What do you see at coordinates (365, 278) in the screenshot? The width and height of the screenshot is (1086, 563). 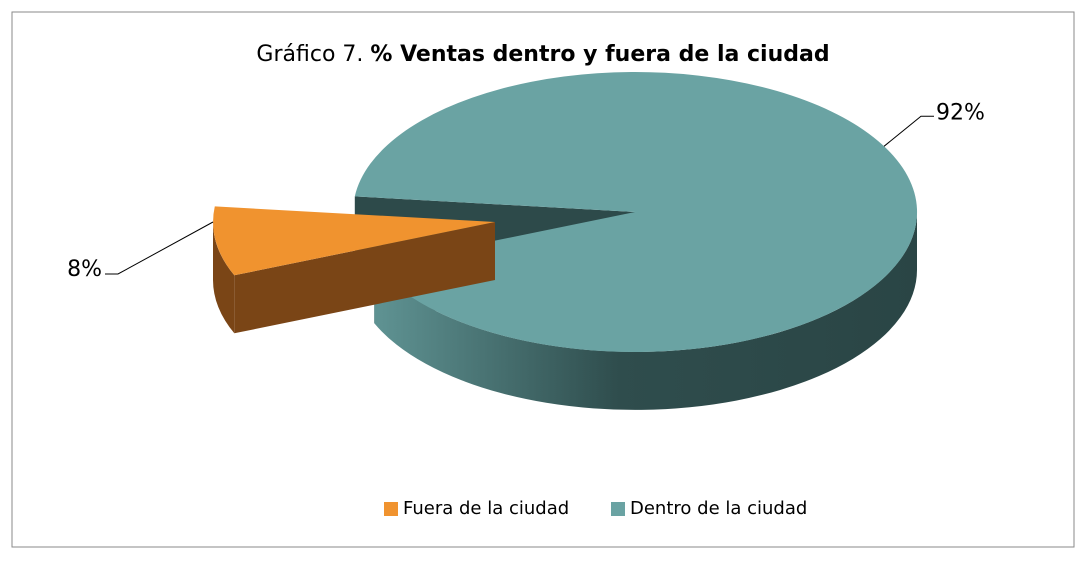 I see `slice-face` at bounding box center [365, 278].